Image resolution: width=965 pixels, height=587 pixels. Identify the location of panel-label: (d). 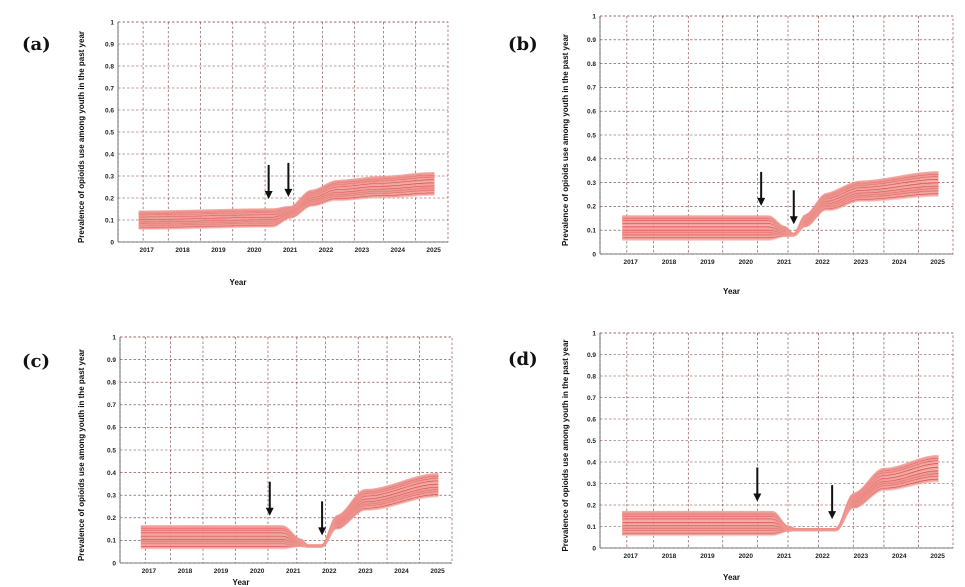
(523, 359).